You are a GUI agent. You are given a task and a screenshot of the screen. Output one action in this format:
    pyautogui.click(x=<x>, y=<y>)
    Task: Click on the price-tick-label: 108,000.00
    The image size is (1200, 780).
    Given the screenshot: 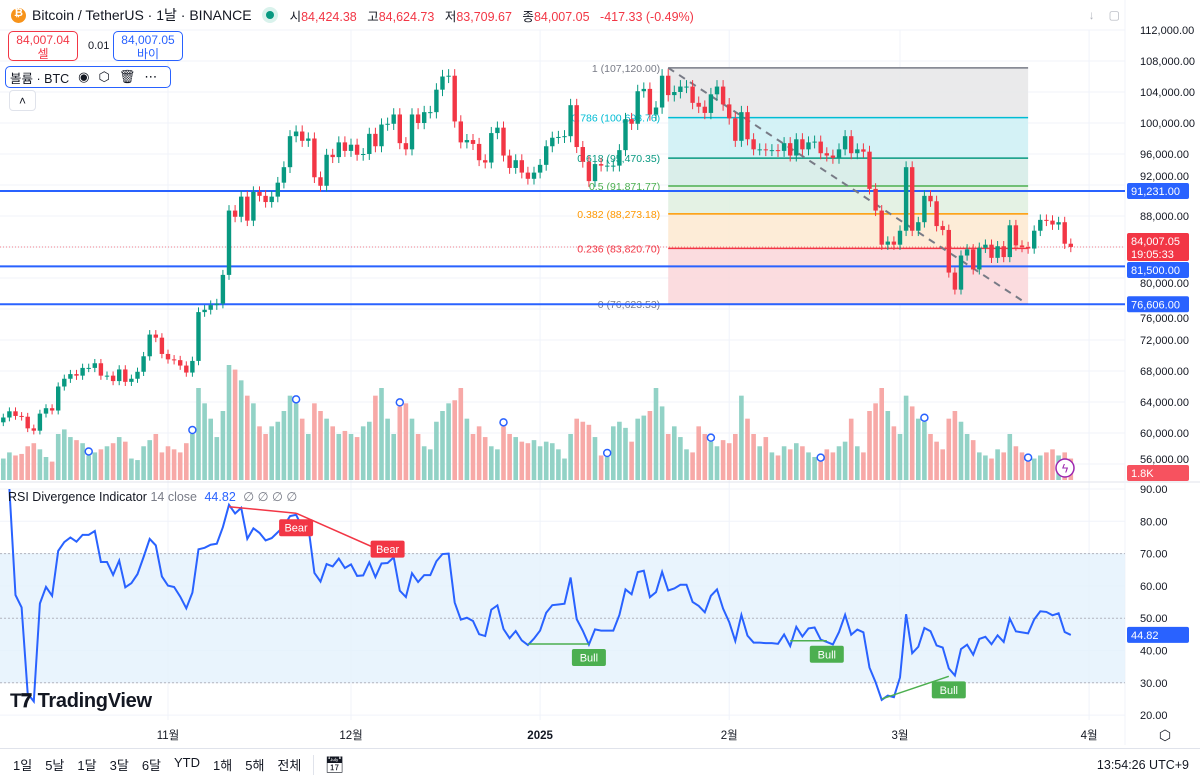 What is the action you would take?
    pyautogui.click(x=1167, y=62)
    